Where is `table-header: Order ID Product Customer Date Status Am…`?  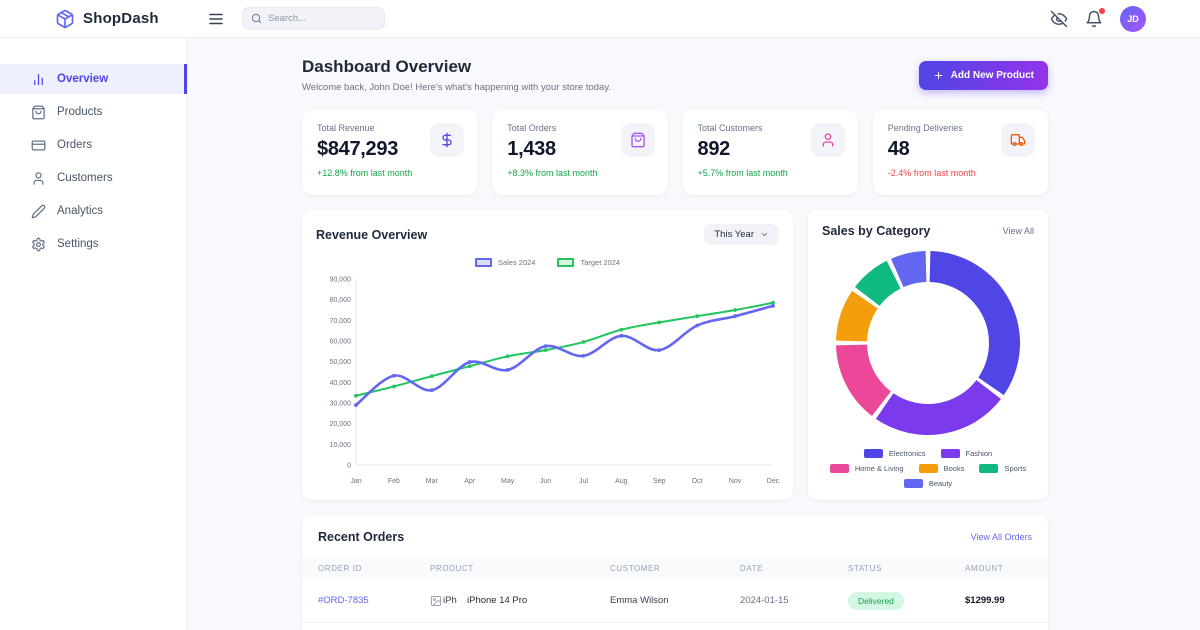 table-header: Order ID Product Customer Date Status Am… is located at coordinates (675, 568).